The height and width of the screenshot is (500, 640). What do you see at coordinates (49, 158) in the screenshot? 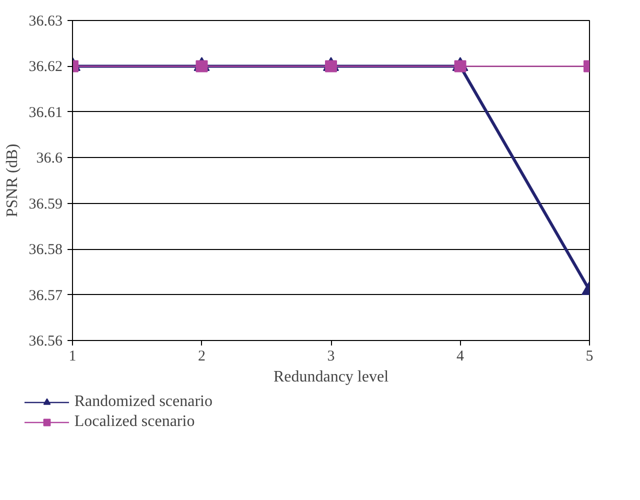
I see `y-tick-label: 36.6` at bounding box center [49, 158].